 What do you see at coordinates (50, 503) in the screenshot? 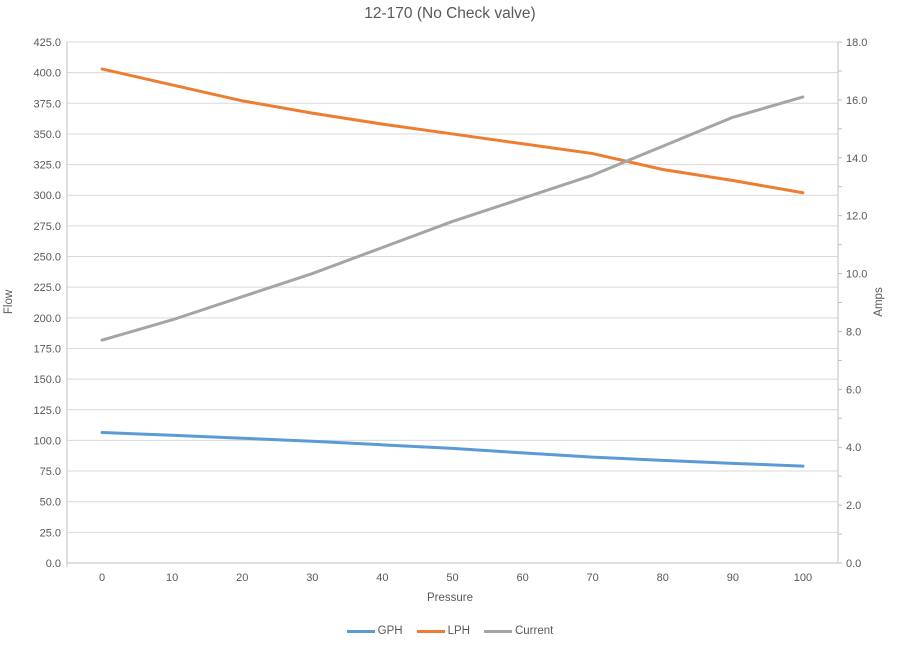
I see `left-axis-tick-label: 50.0` at bounding box center [50, 503].